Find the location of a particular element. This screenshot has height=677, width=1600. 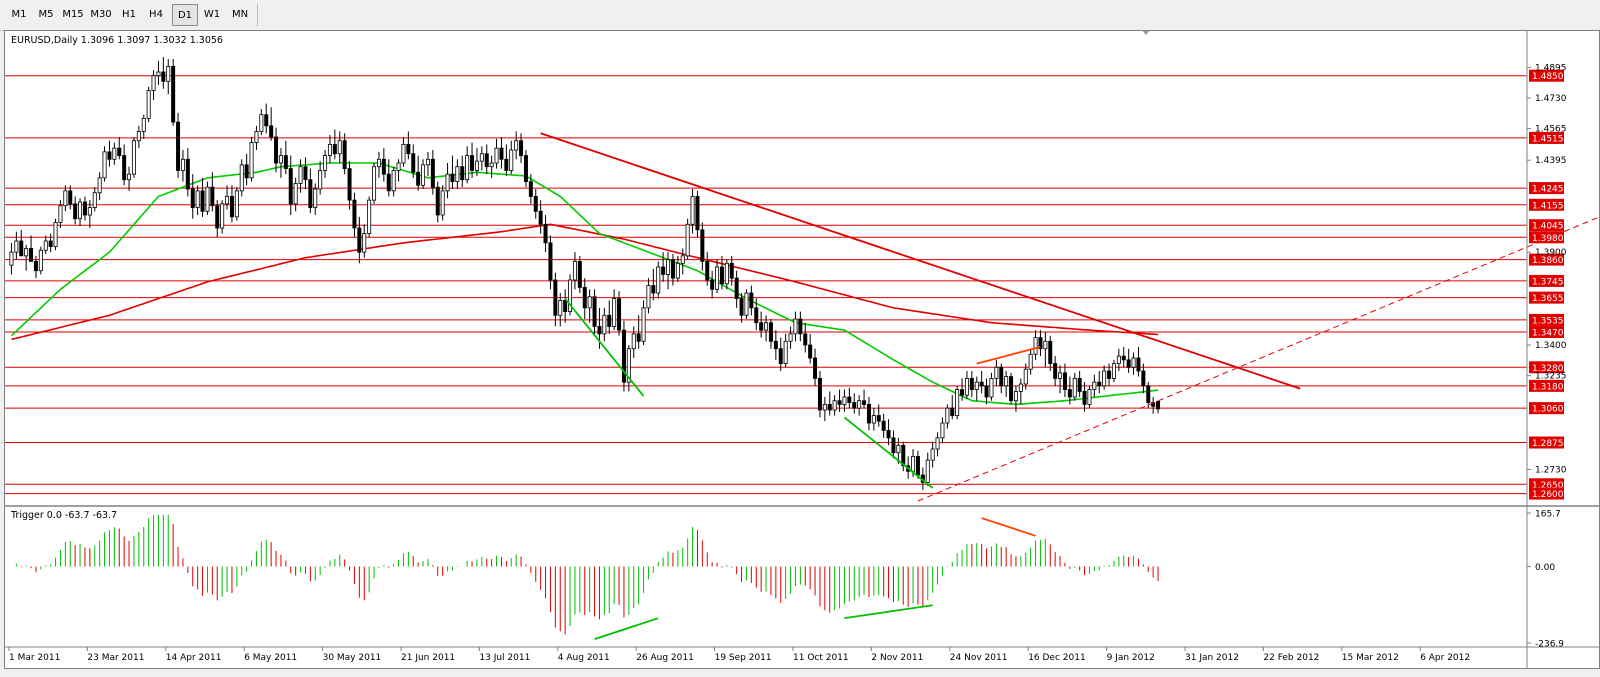

timeframe-button-m15: M15 is located at coordinates (73, 14).